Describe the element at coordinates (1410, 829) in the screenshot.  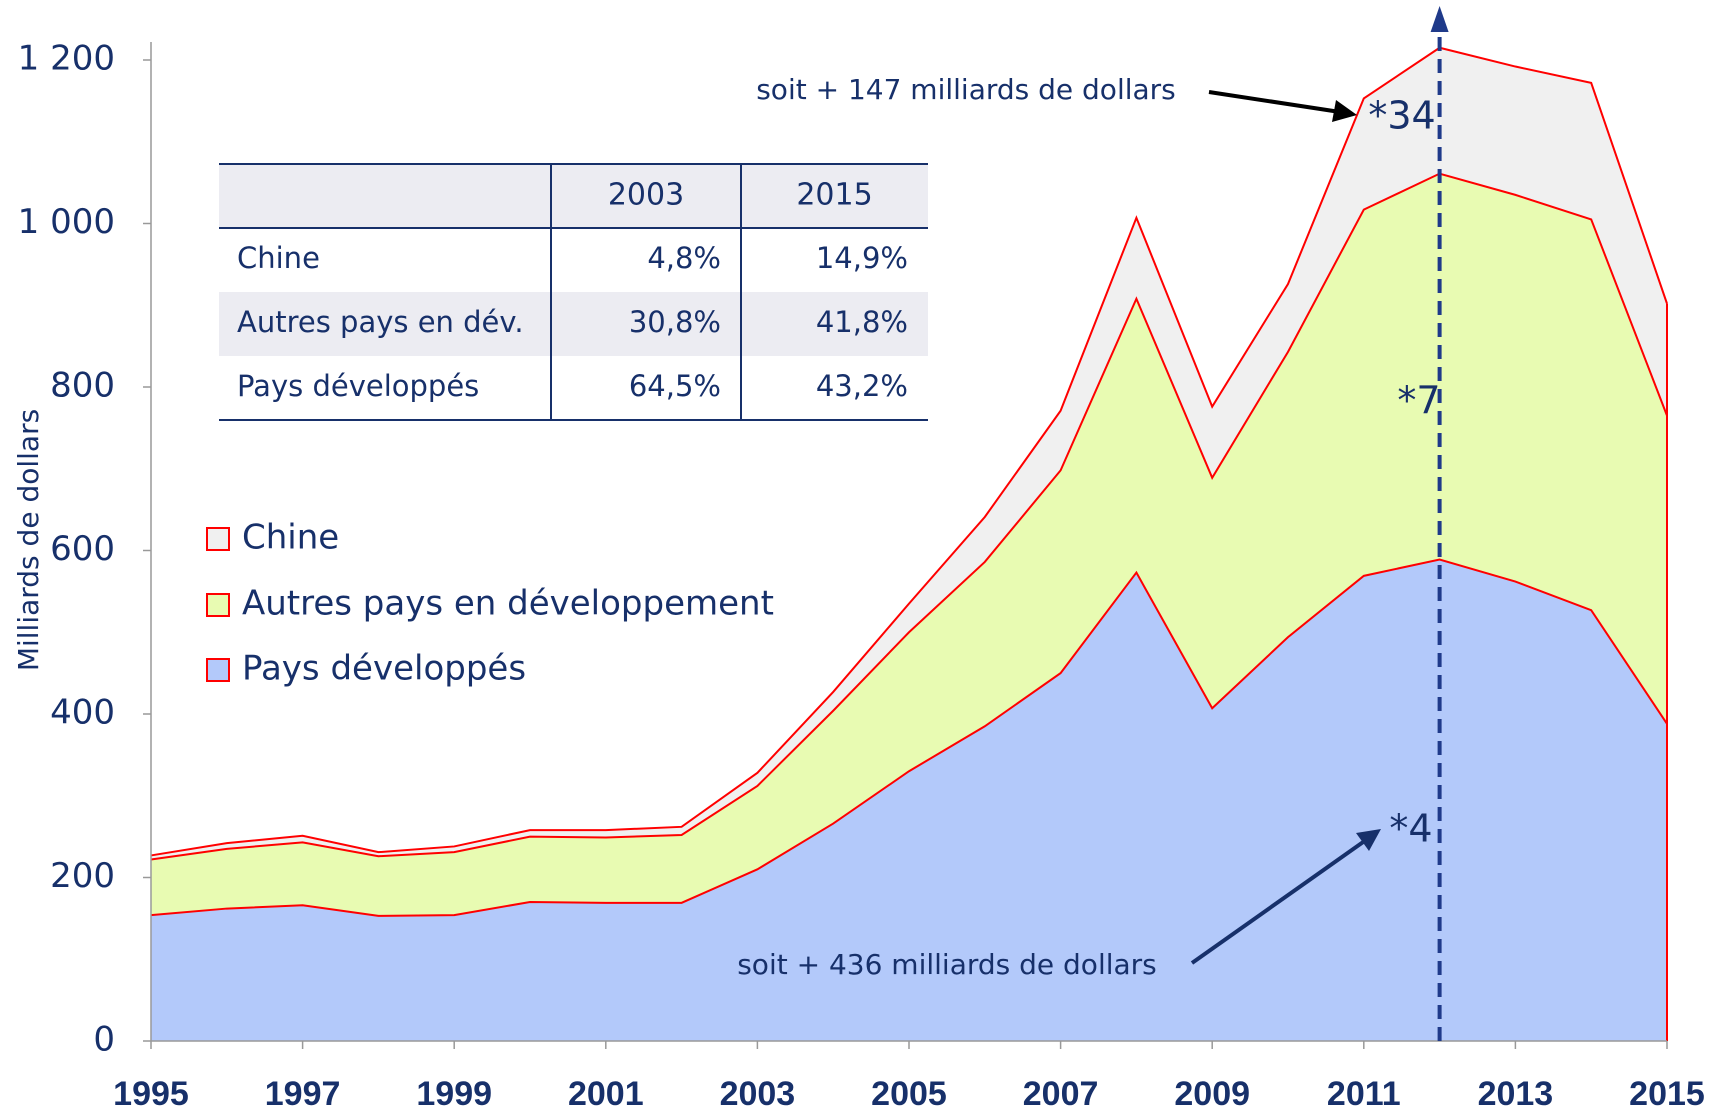
I see `annotation: *4` at that location.